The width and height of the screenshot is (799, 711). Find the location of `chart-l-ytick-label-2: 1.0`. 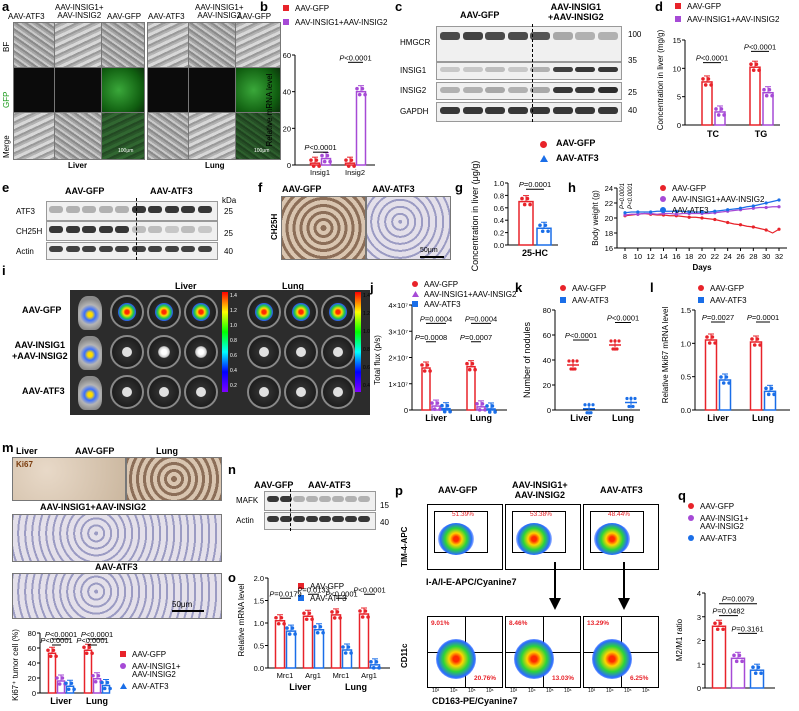

chart-l-ytick-label-2: 1.0 is located at coordinates (686, 343).